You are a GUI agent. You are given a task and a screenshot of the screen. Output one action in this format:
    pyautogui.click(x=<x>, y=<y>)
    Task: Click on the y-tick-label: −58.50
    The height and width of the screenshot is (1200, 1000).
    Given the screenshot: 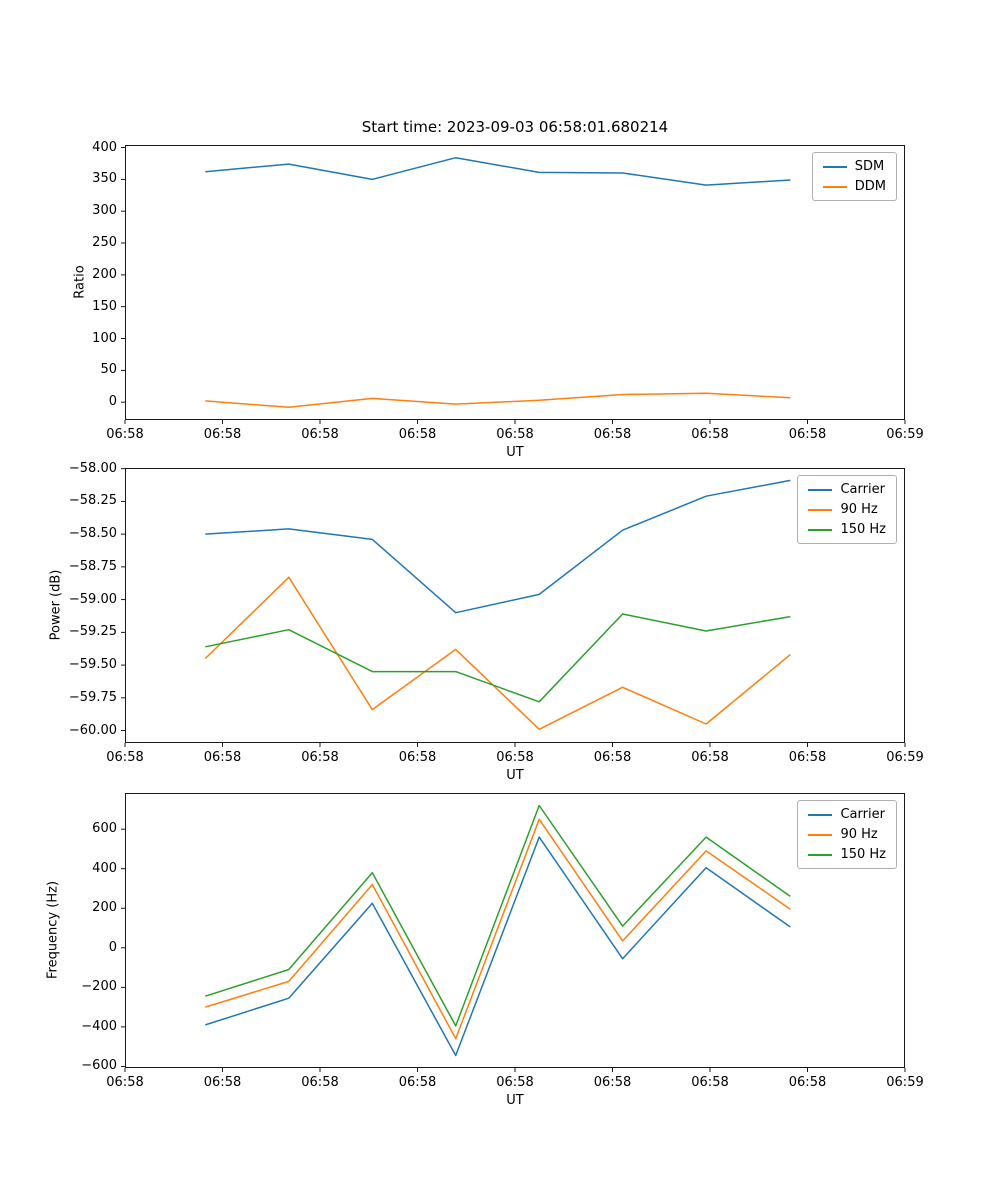 What is the action you would take?
    pyautogui.click(x=92, y=534)
    